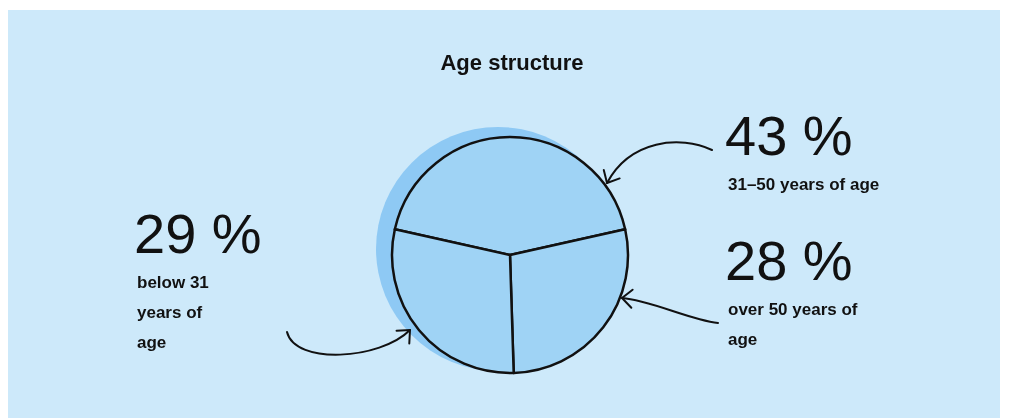  I want to click on data-label: 29 %, so click(198, 233).